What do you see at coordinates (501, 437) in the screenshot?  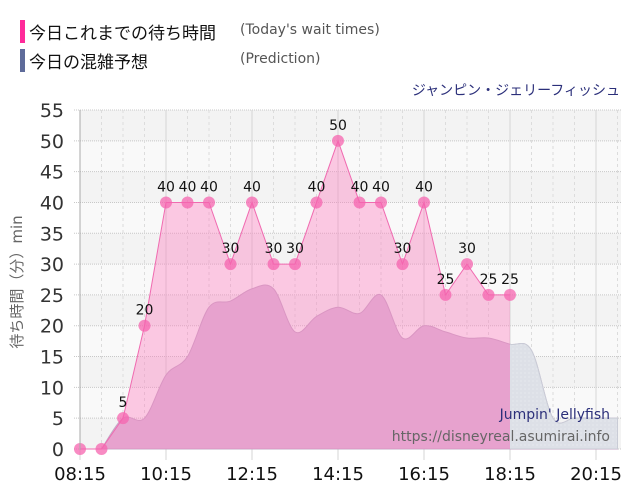 I see `site-watermark: https://disneyreal.asumirai.info` at bounding box center [501, 437].